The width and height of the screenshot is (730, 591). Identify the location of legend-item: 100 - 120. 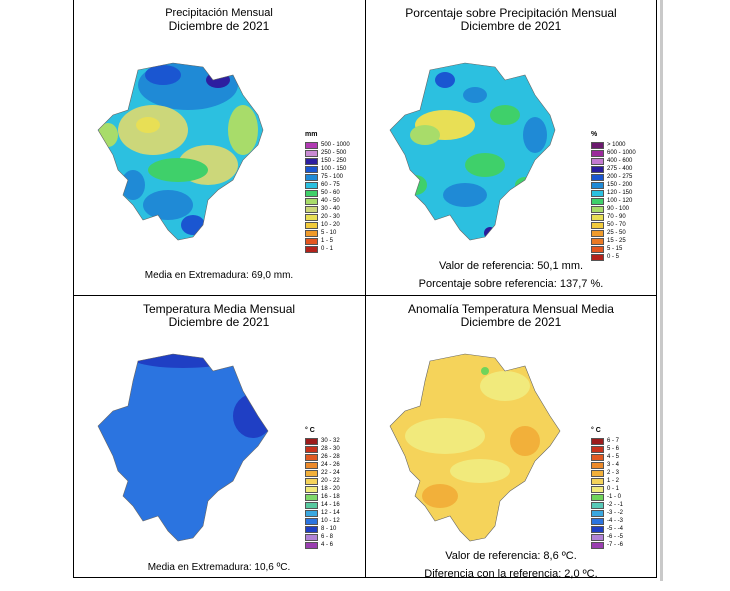
(613, 201).